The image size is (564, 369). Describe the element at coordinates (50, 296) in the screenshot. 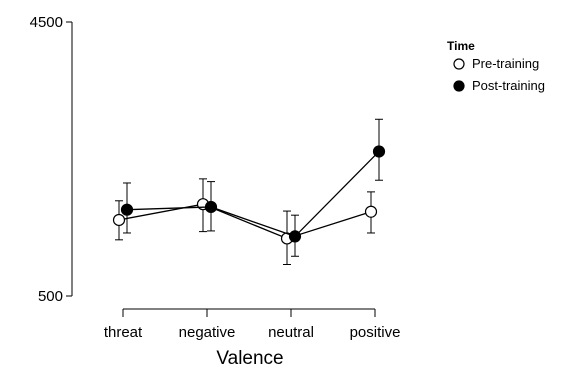

I see `y-tick-label: 500` at that location.